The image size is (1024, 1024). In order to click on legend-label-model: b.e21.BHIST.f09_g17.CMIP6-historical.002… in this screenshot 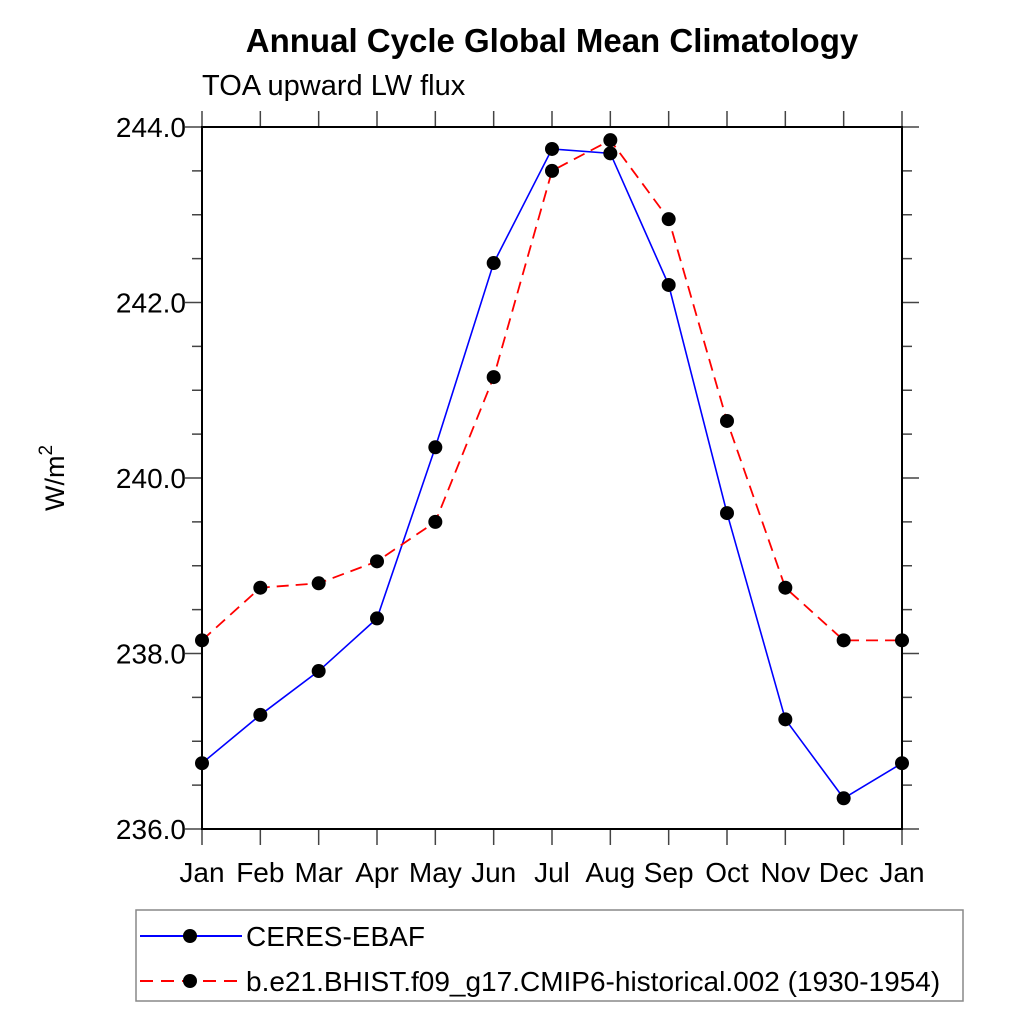, I will do `click(593, 981)`.